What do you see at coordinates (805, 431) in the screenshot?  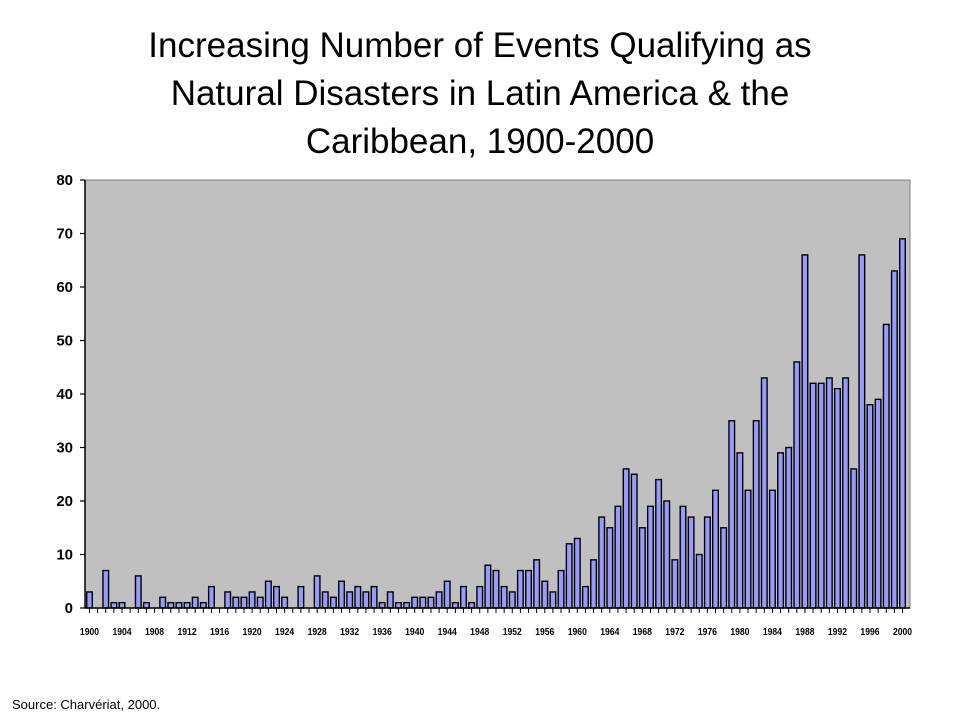 I see `bar-1988` at bounding box center [805, 431].